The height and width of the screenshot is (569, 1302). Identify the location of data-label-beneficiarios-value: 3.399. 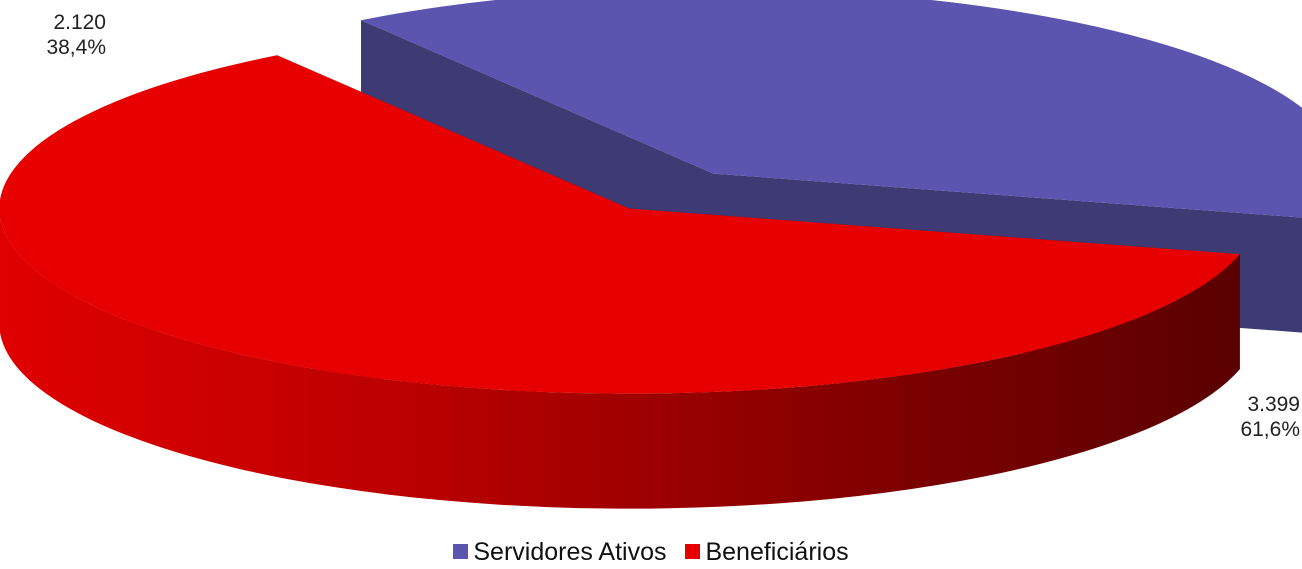
(1273, 404).